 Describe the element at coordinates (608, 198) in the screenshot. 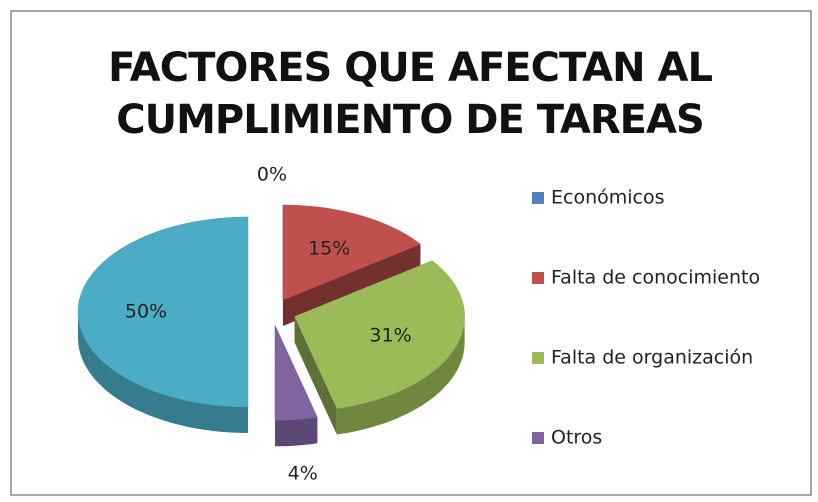

I see `legend-label: Económicos` at that location.